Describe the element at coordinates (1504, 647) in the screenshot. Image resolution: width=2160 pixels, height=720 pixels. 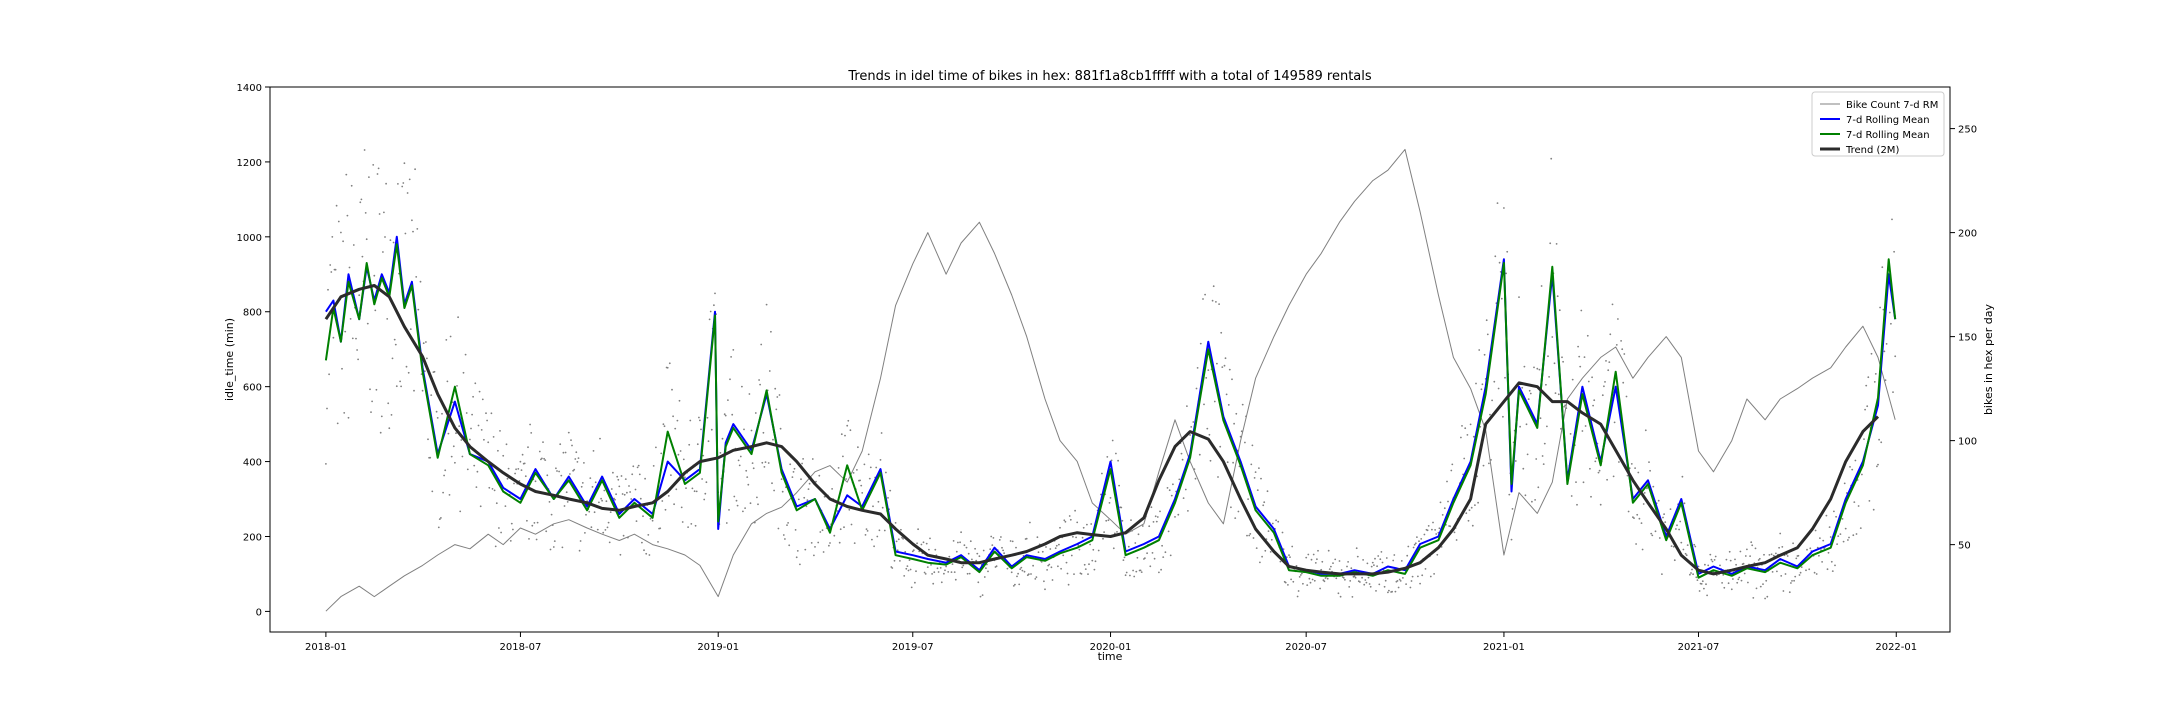
I see `x-tick-label: 2021-01` at that location.